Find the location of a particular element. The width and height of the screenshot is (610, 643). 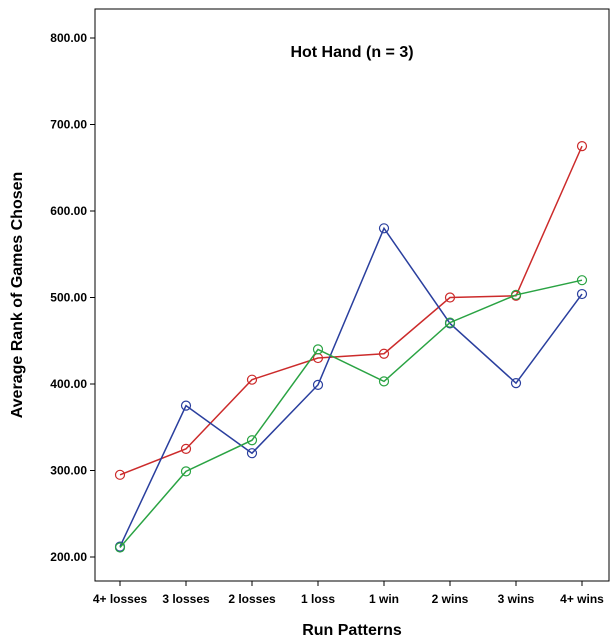

x-tick-label: 2 losses is located at coordinates (252, 599).